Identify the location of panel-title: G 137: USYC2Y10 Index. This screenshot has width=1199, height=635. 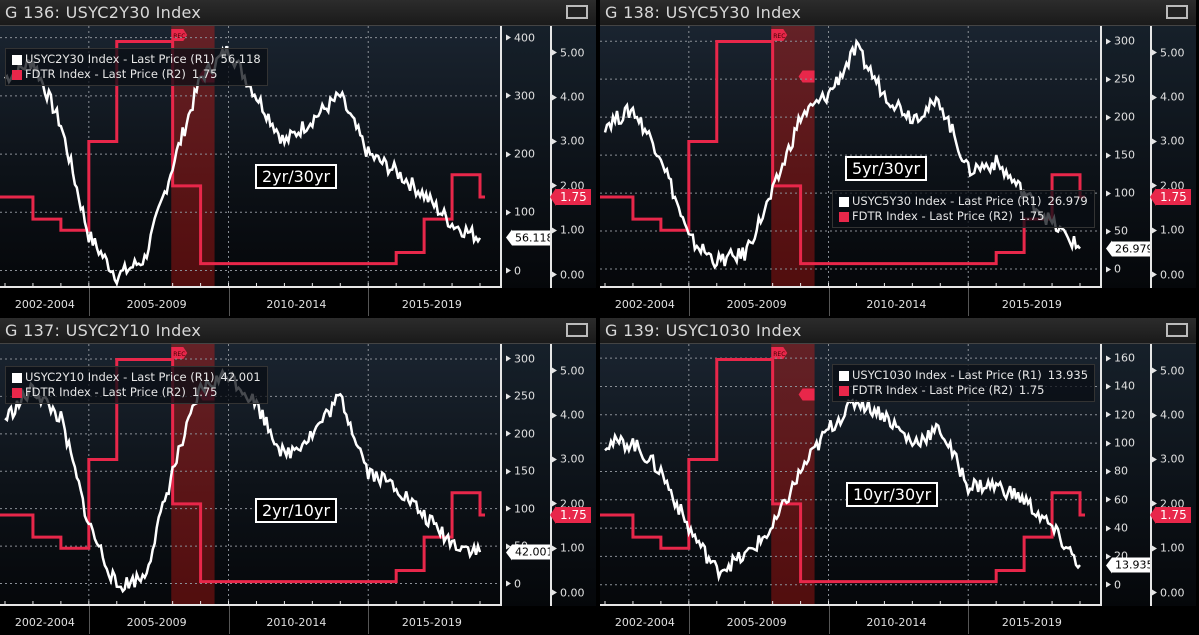
(103, 330).